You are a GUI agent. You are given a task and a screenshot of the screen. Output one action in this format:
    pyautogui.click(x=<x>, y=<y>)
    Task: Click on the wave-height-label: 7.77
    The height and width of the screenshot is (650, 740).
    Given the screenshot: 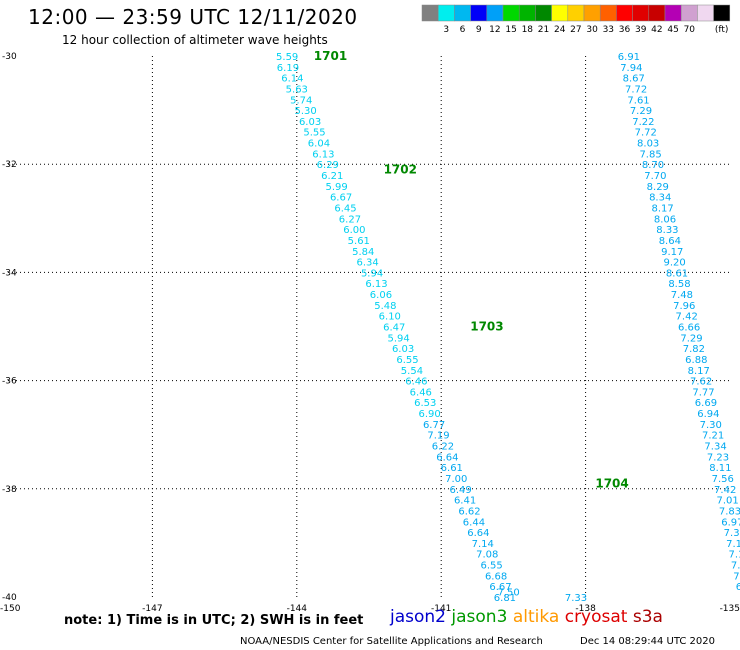 What is the action you would take?
    pyautogui.click(x=703, y=392)
    